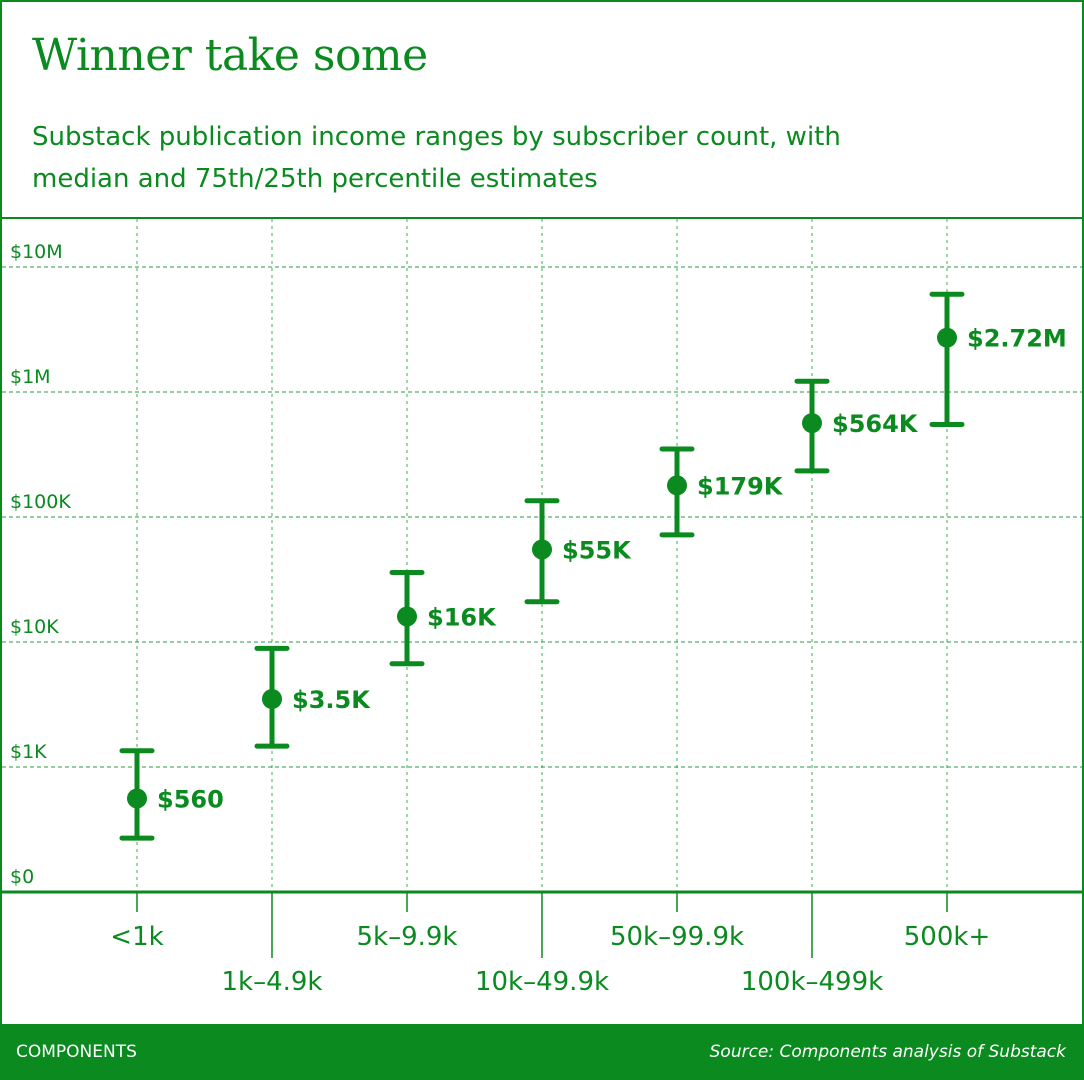 The height and width of the screenshot is (1080, 1084). What do you see at coordinates (331, 700) in the screenshot?
I see `median-data-label: $3.5K` at bounding box center [331, 700].